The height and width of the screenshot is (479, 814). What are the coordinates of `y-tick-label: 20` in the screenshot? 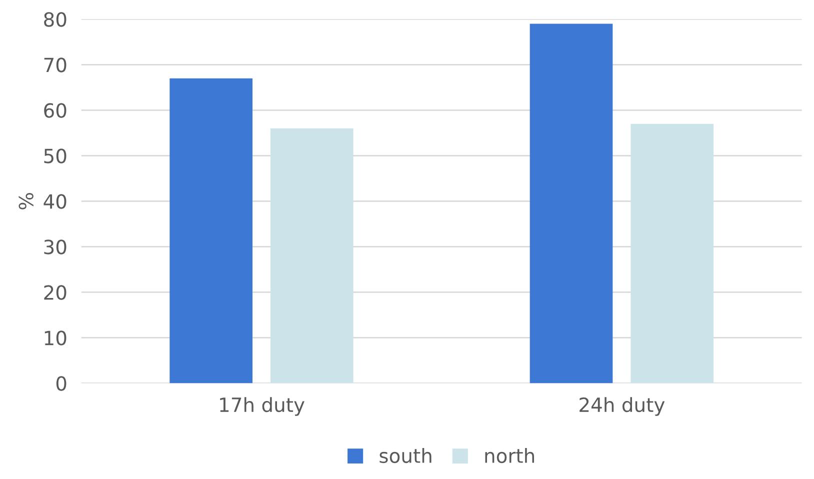 It's located at (55, 292).